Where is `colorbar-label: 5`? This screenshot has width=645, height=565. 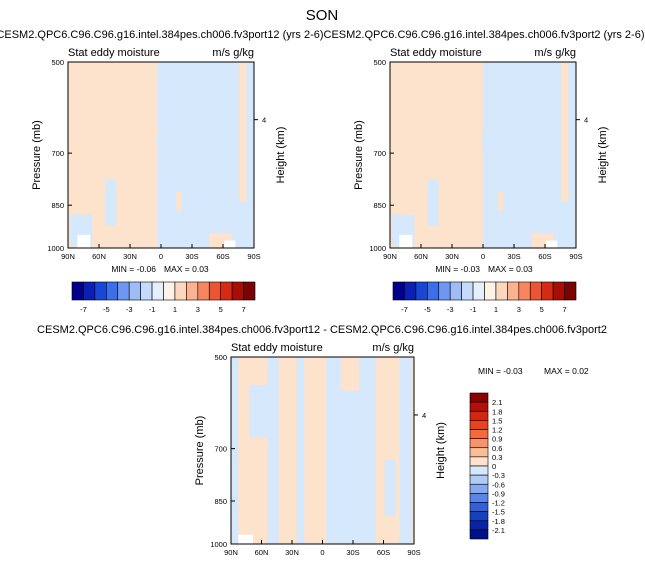
colorbar-label: 5 is located at coordinates (542, 309).